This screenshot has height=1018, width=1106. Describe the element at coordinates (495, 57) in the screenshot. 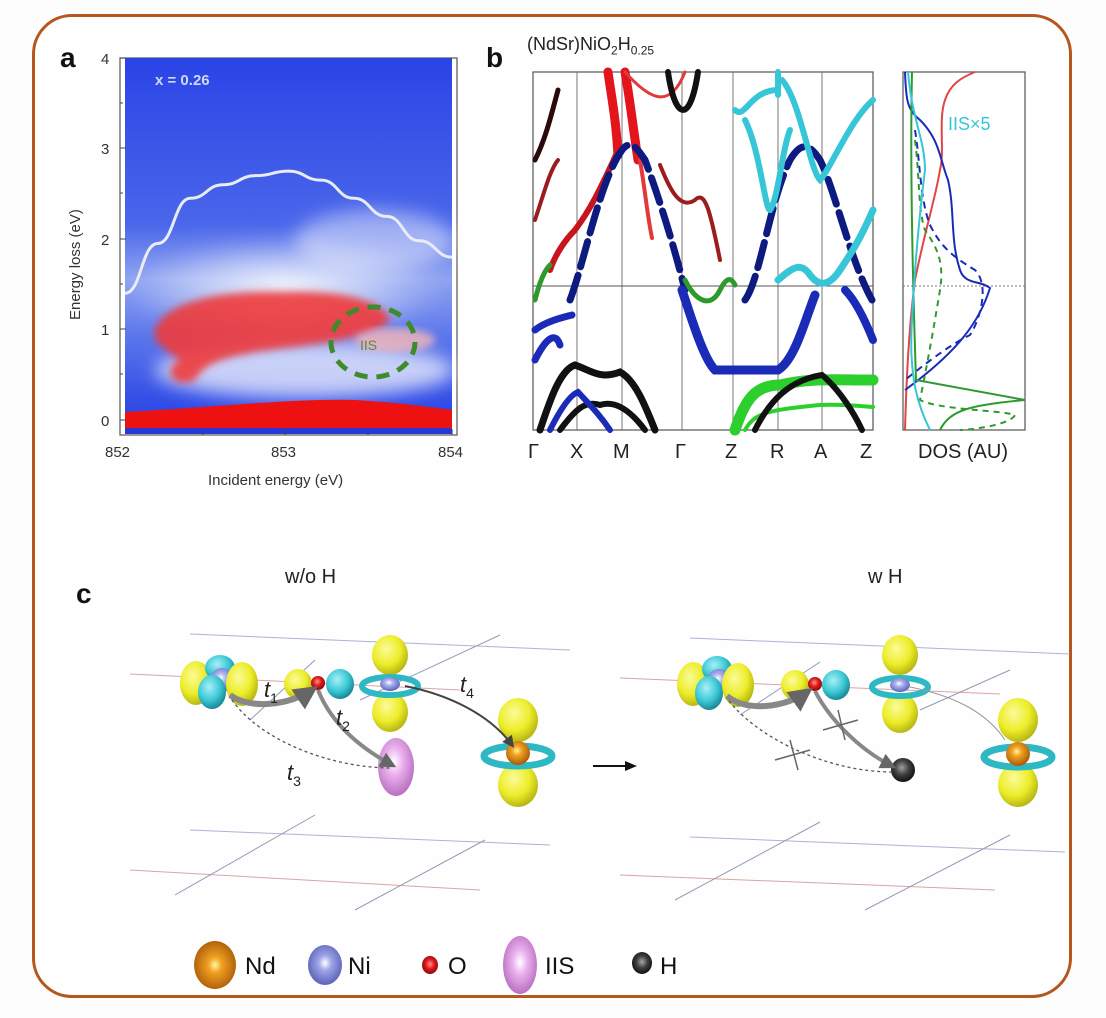

I see `panel-b-label: b` at that location.